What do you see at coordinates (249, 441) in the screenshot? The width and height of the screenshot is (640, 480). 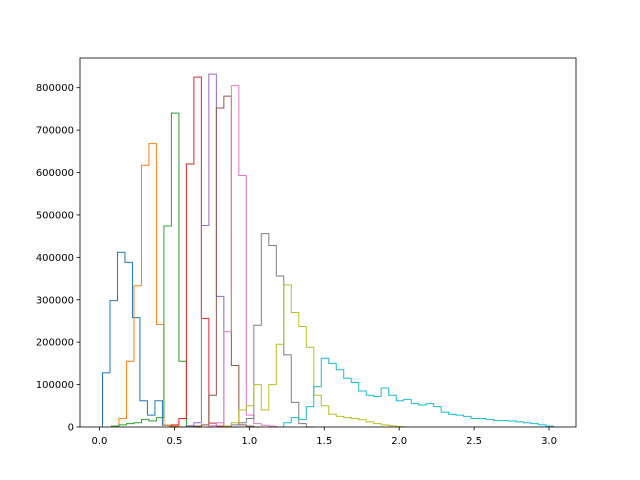 I see `x-tick-label: 1.0` at bounding box center [249, 441].